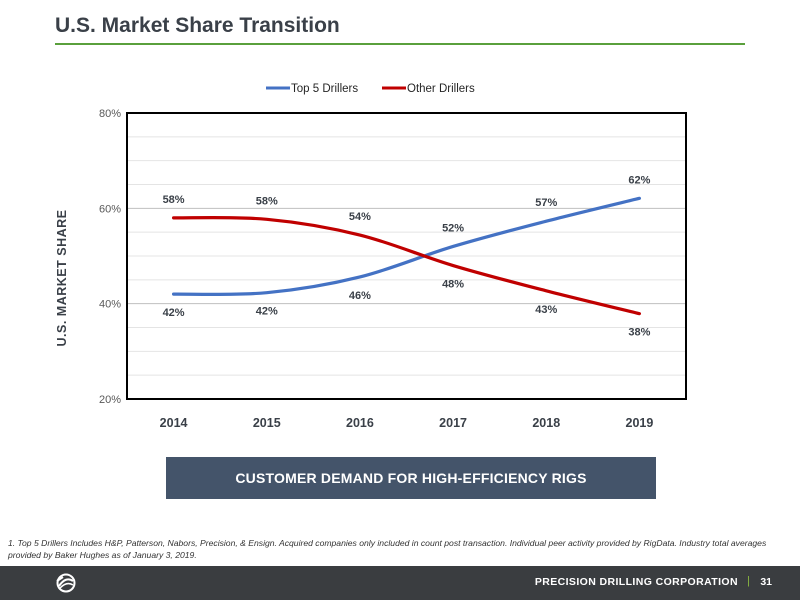  What do you see at coordinates (546, 310) in the screenshot?
I see `data-label: 43%` at bounding box center [546, 310].